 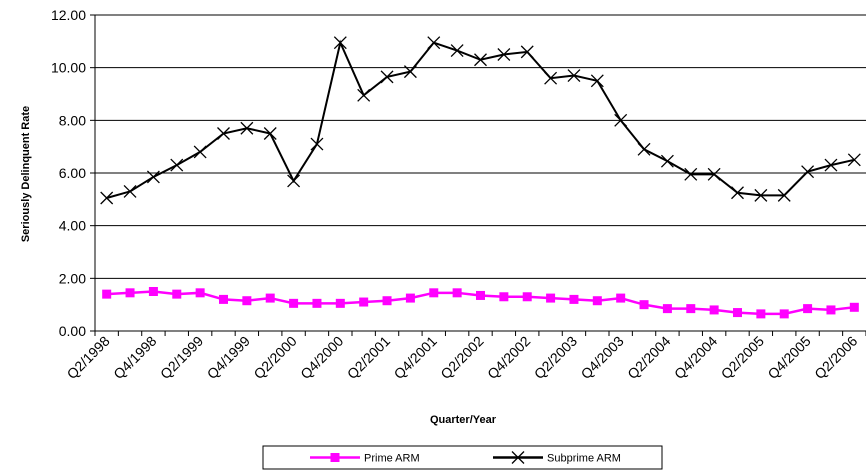 What do you see at coordinates (648, 357) in the screenshot?
I see `x-tick-label: Q2/2004` at bounding box center [648, 357].